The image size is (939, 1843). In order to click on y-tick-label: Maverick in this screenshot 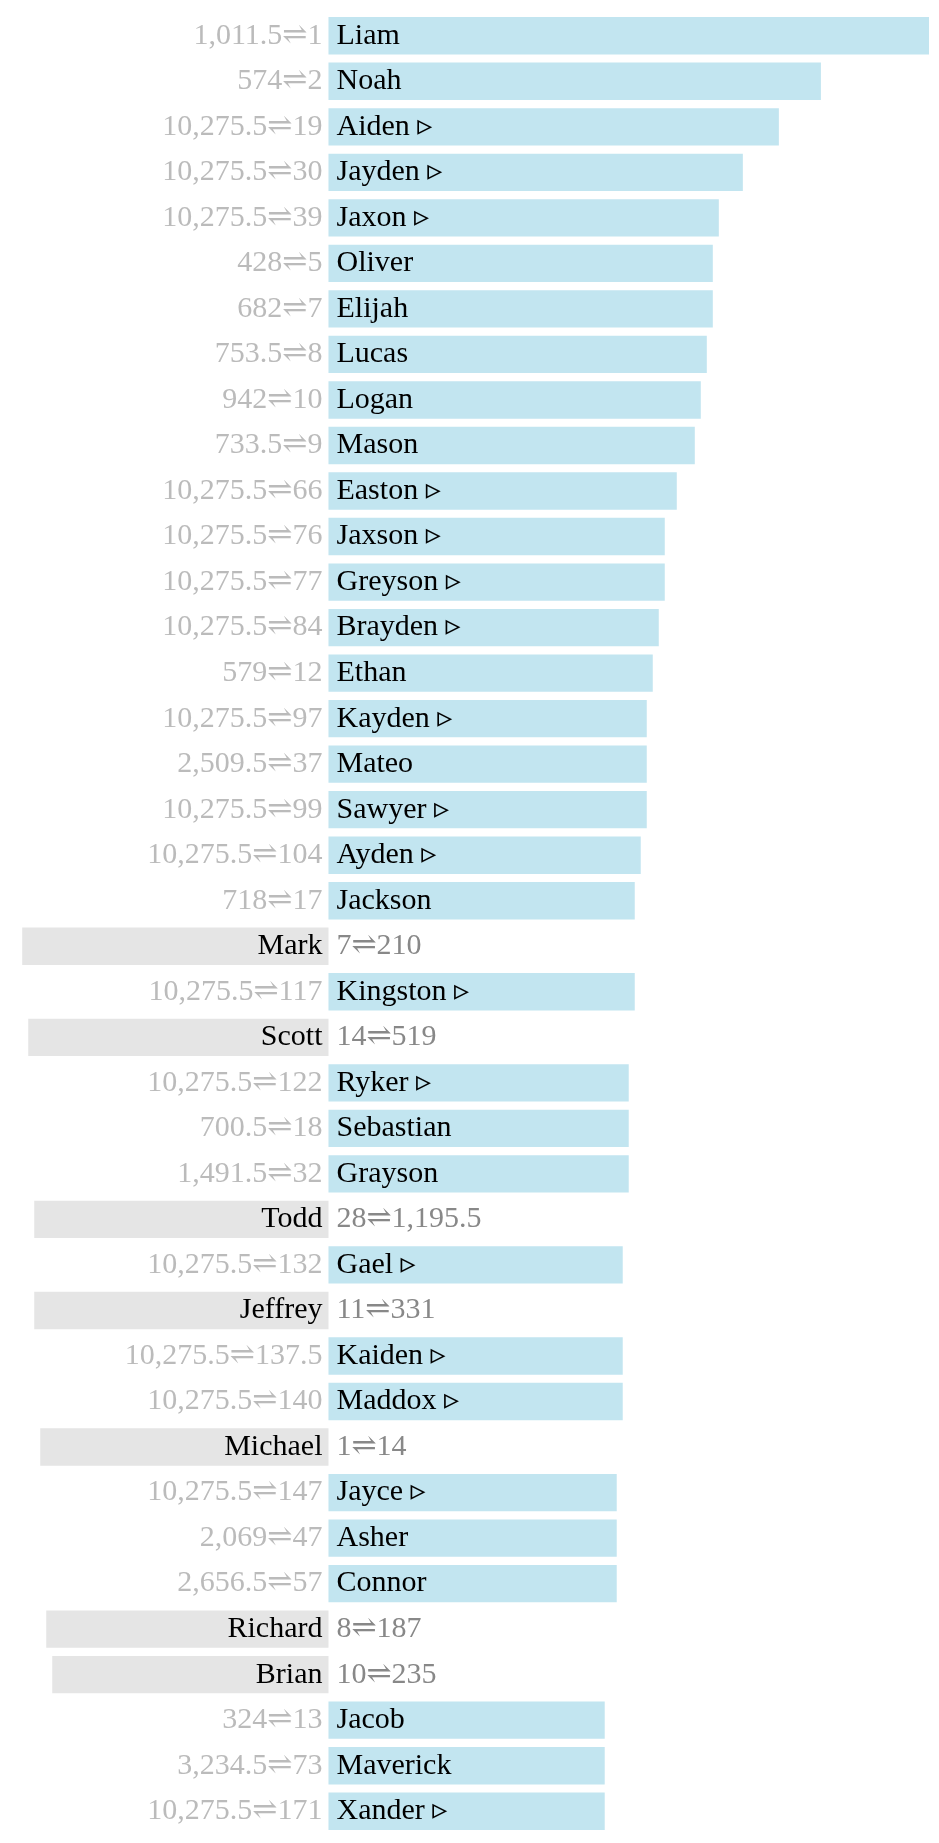, I will do `click(394, 1763)`.